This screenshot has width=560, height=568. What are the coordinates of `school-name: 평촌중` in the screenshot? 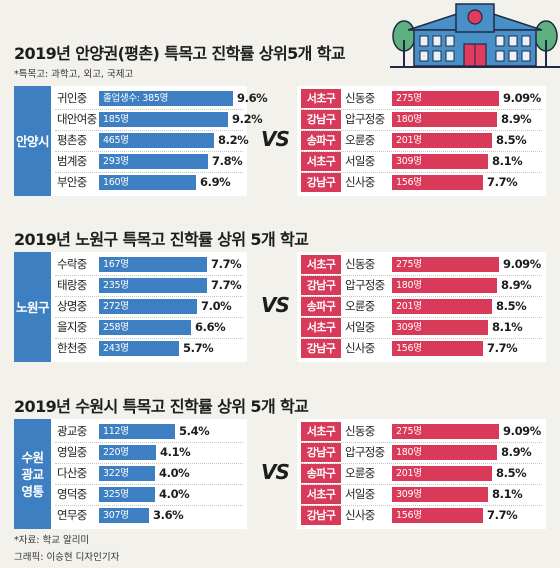 It's located at (72, 140).